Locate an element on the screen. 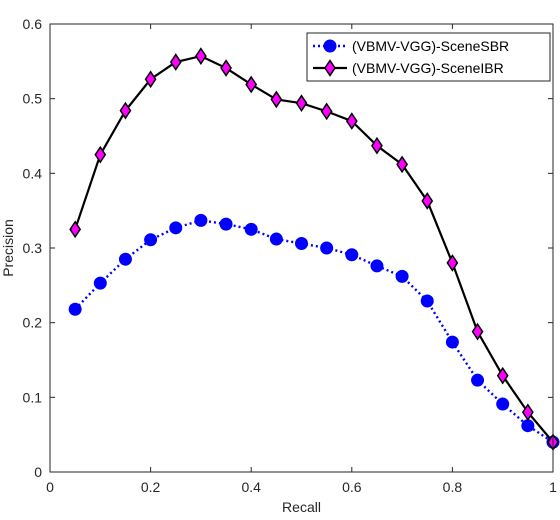 This screenshot has width=560, height=520. y-tick-label: 0.3 is located at coordinates (33, 248).